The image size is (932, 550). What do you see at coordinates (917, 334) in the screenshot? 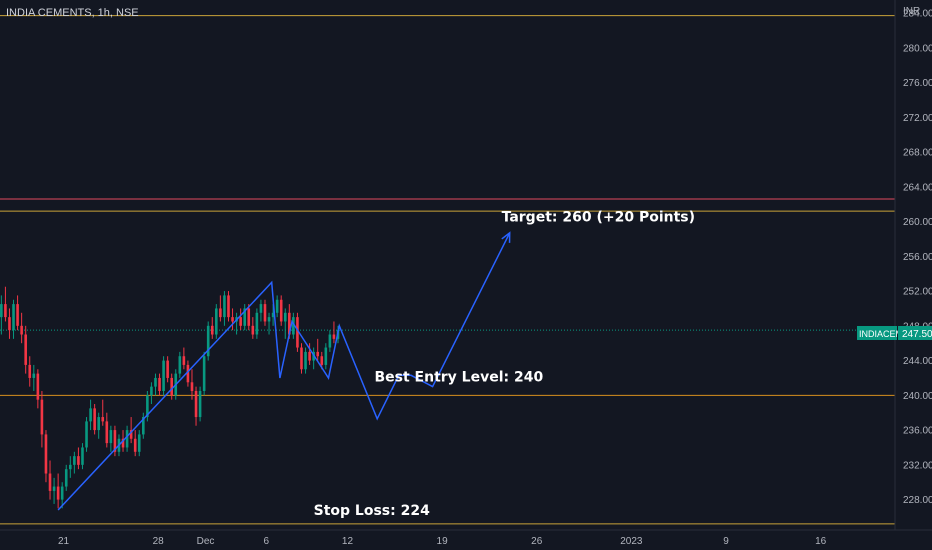
I see `price-tag-text: 247.50` at bounding box center [917, 334].